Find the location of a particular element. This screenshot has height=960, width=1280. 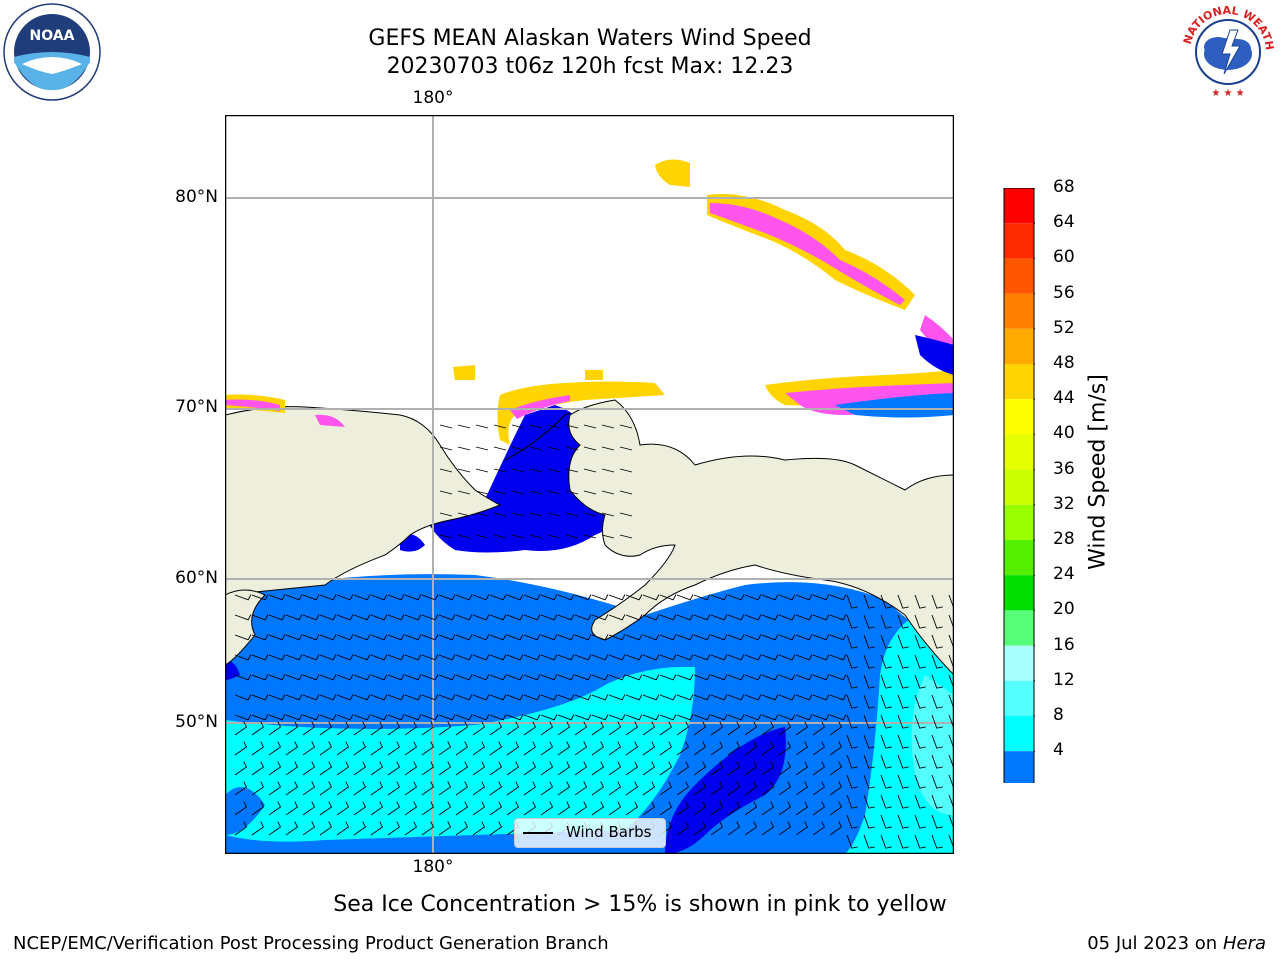

colorbar-tick-label: 44 is located at coordinates (1064, 398).